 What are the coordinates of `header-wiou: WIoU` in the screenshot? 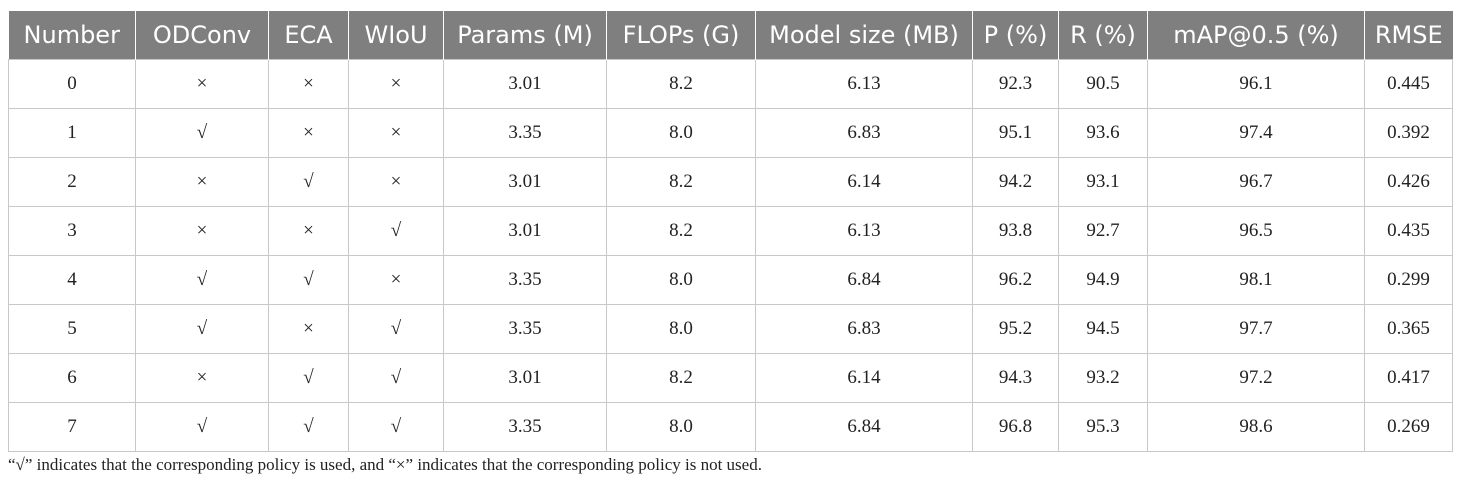 It's located at (396, 35).